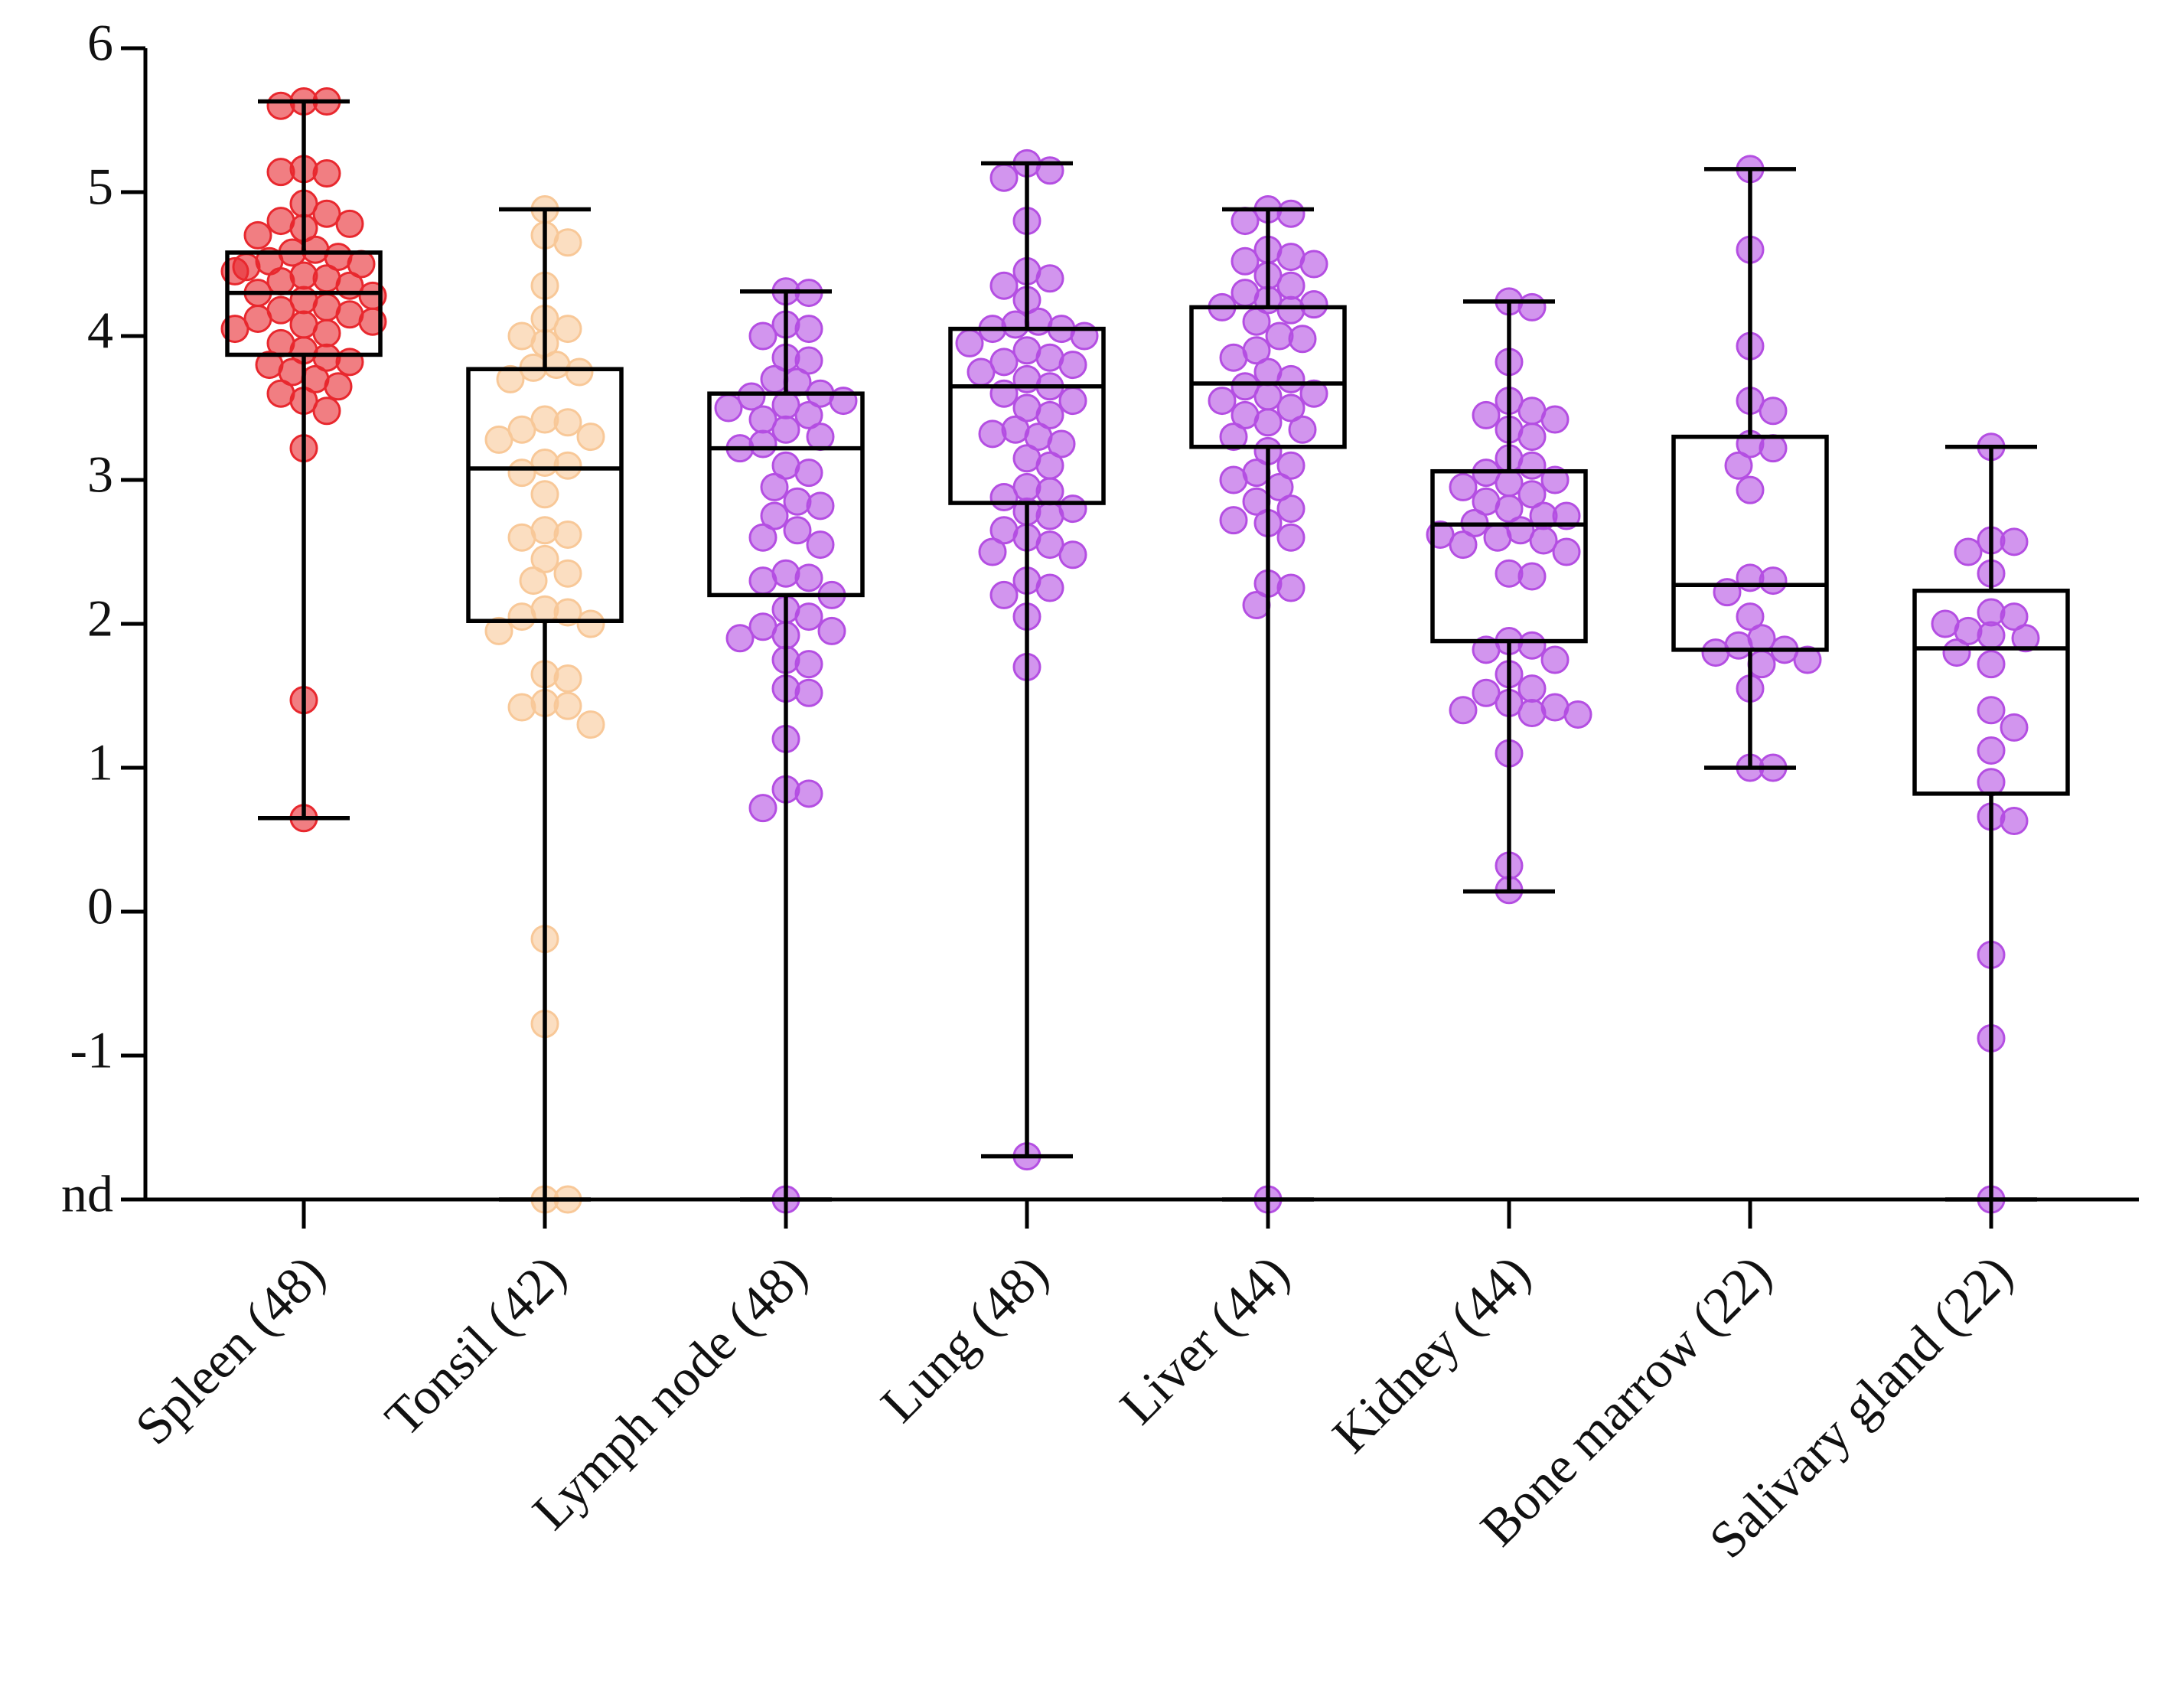  Describe the element at coordinates (87, 1194) in the screenshot. I see `y-tick-label: nd` at that location.